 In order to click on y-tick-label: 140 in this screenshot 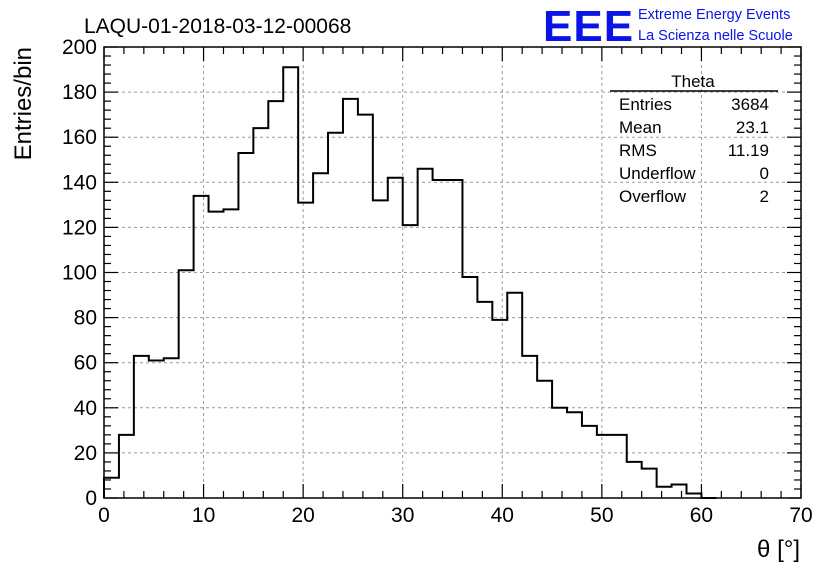, I will do `click(79, 182)`.